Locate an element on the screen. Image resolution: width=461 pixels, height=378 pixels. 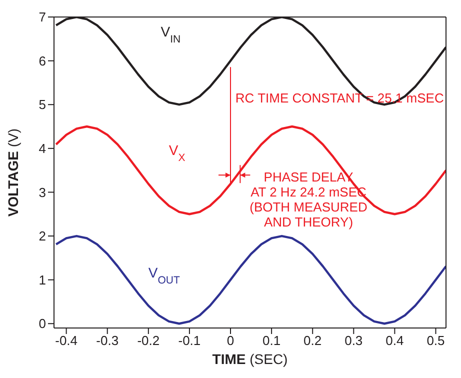
x-tick-label: -0.4 is located at coordinates (66, 340).